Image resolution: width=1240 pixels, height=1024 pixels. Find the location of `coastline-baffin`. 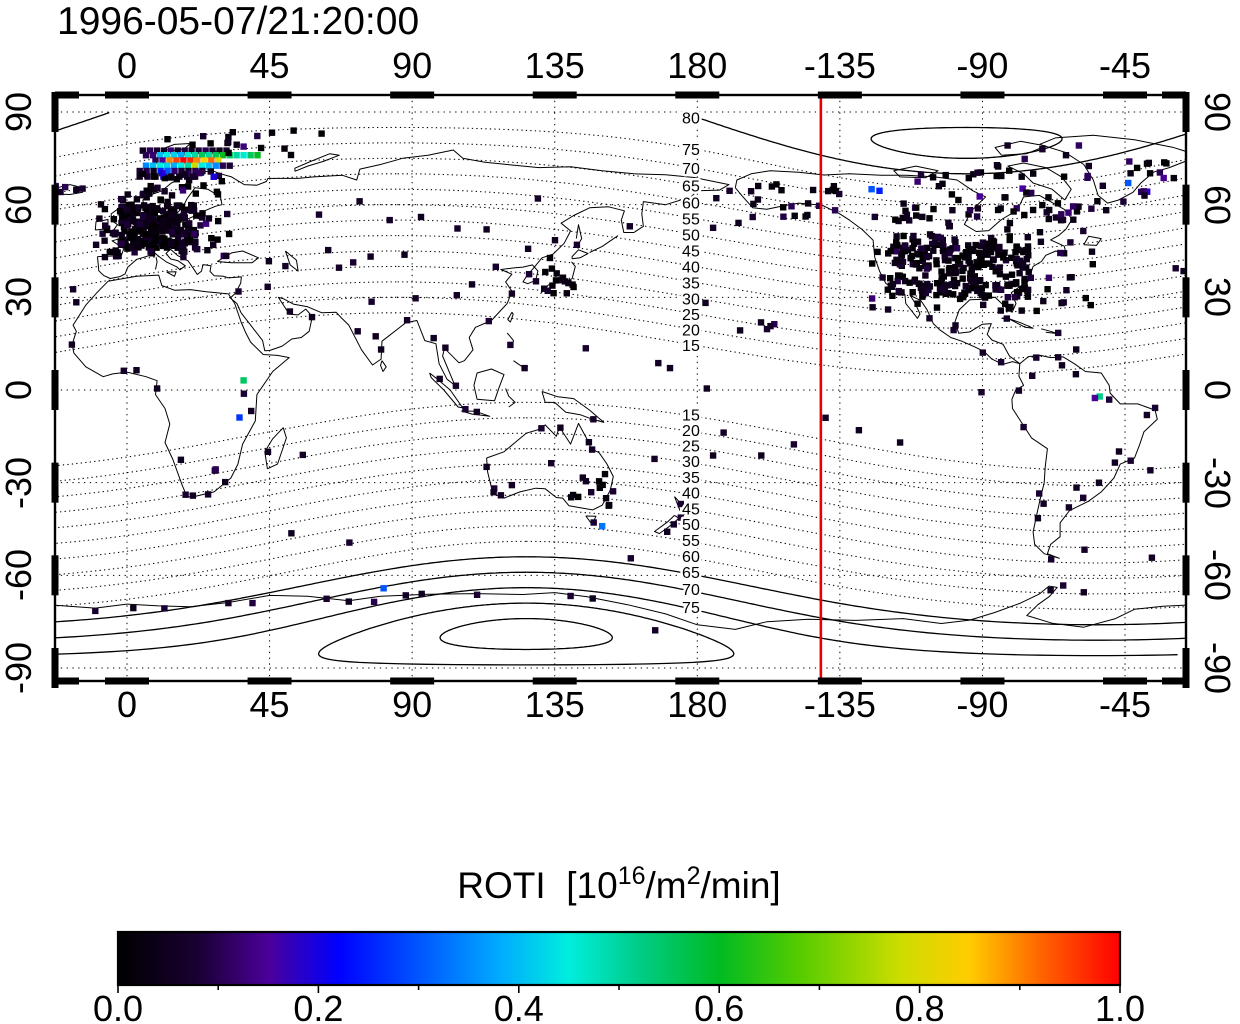

coastline-baffin is located at coordinates (1039, 181).